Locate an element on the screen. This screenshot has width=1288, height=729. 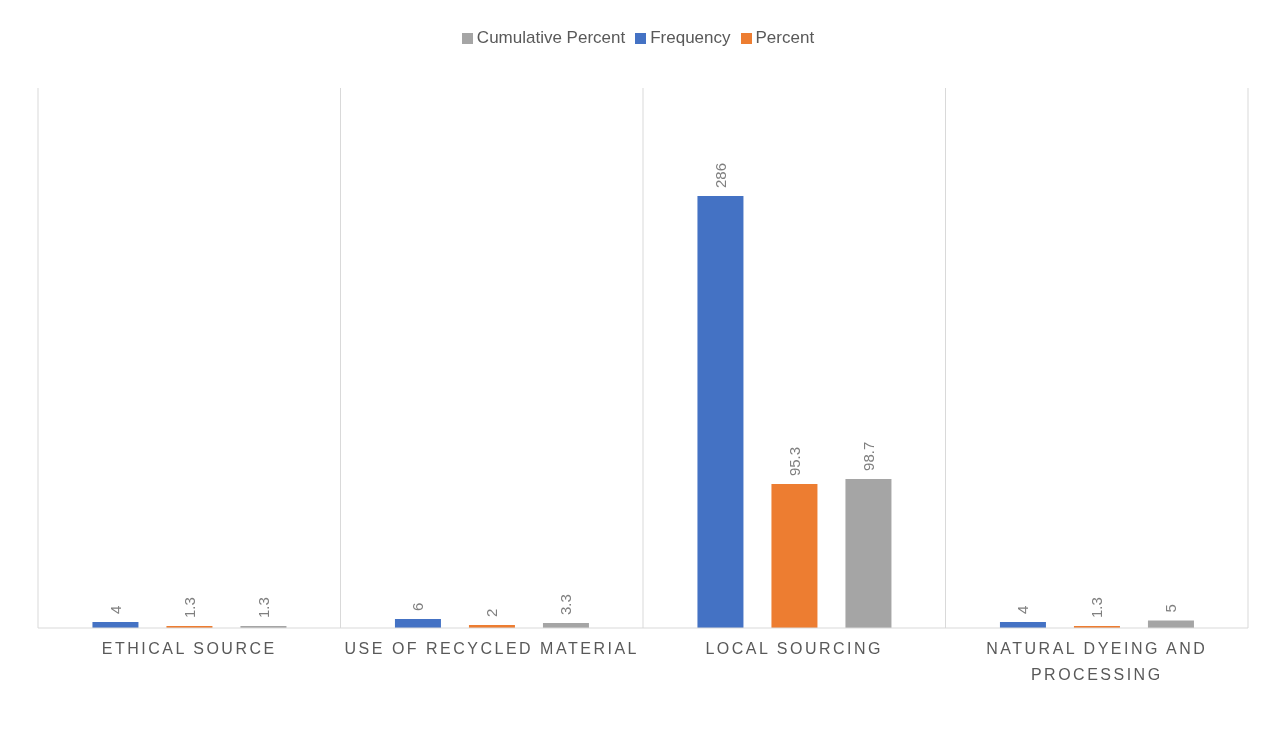
data-label: 2 is located at coordinates (492, 612).